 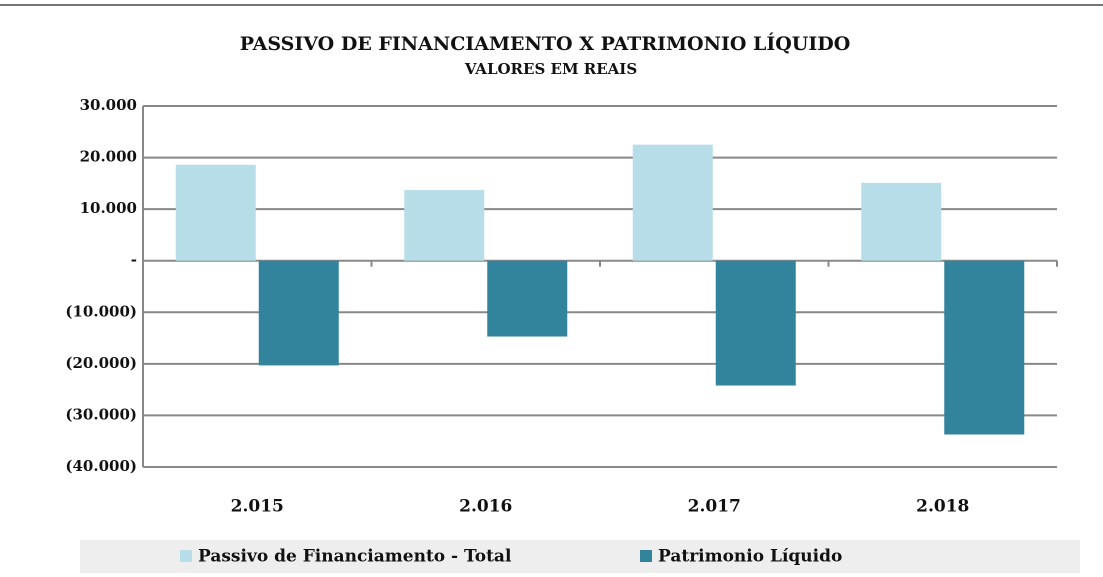 I want to click on y-tick-label: (40.000), so click(x=101, y=466).